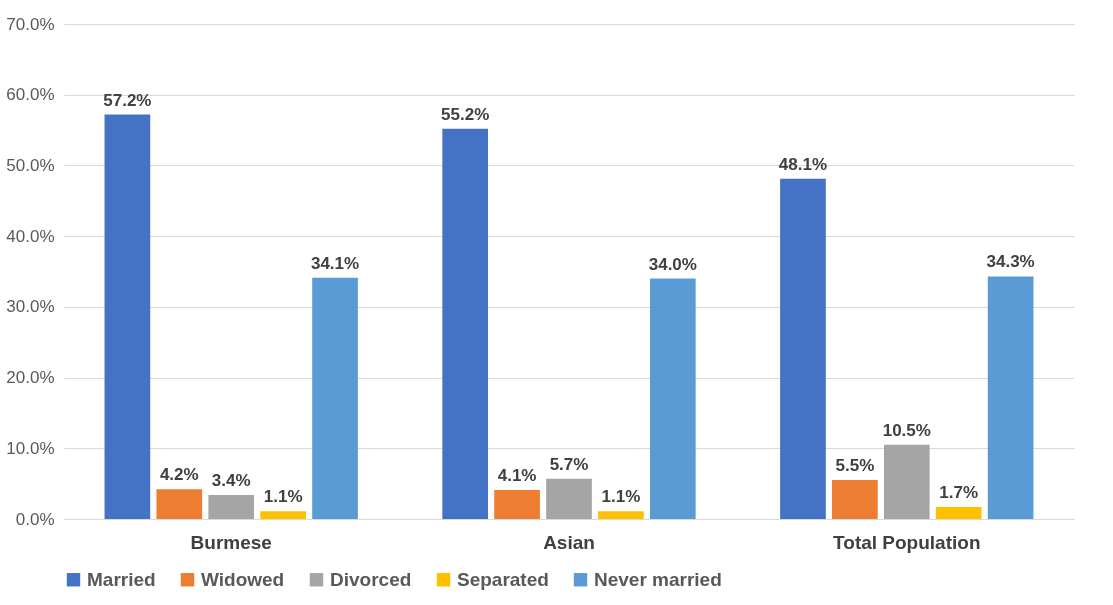 This screenshot has width=1113, height=605. What do you see at coordinates (30, 378) in the screenshot?
I see `y-tick-label: 20.0%` at bounding box center [30, 378].